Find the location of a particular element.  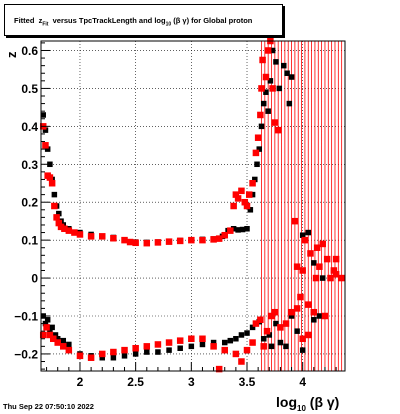

y-tick-label: 0.5 is located at coordinates (29, 89).